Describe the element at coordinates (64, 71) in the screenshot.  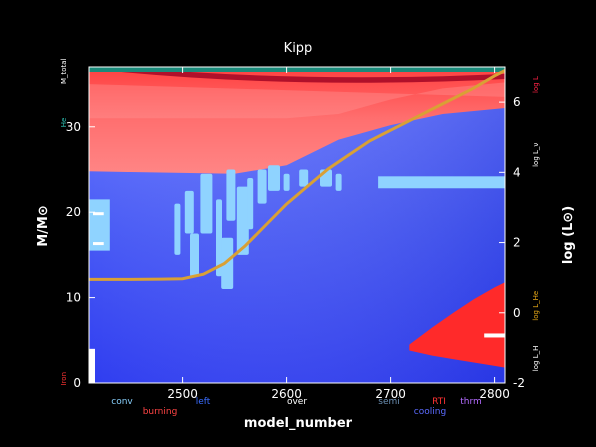
I see `left-axis-annotation: M_total` at that location.